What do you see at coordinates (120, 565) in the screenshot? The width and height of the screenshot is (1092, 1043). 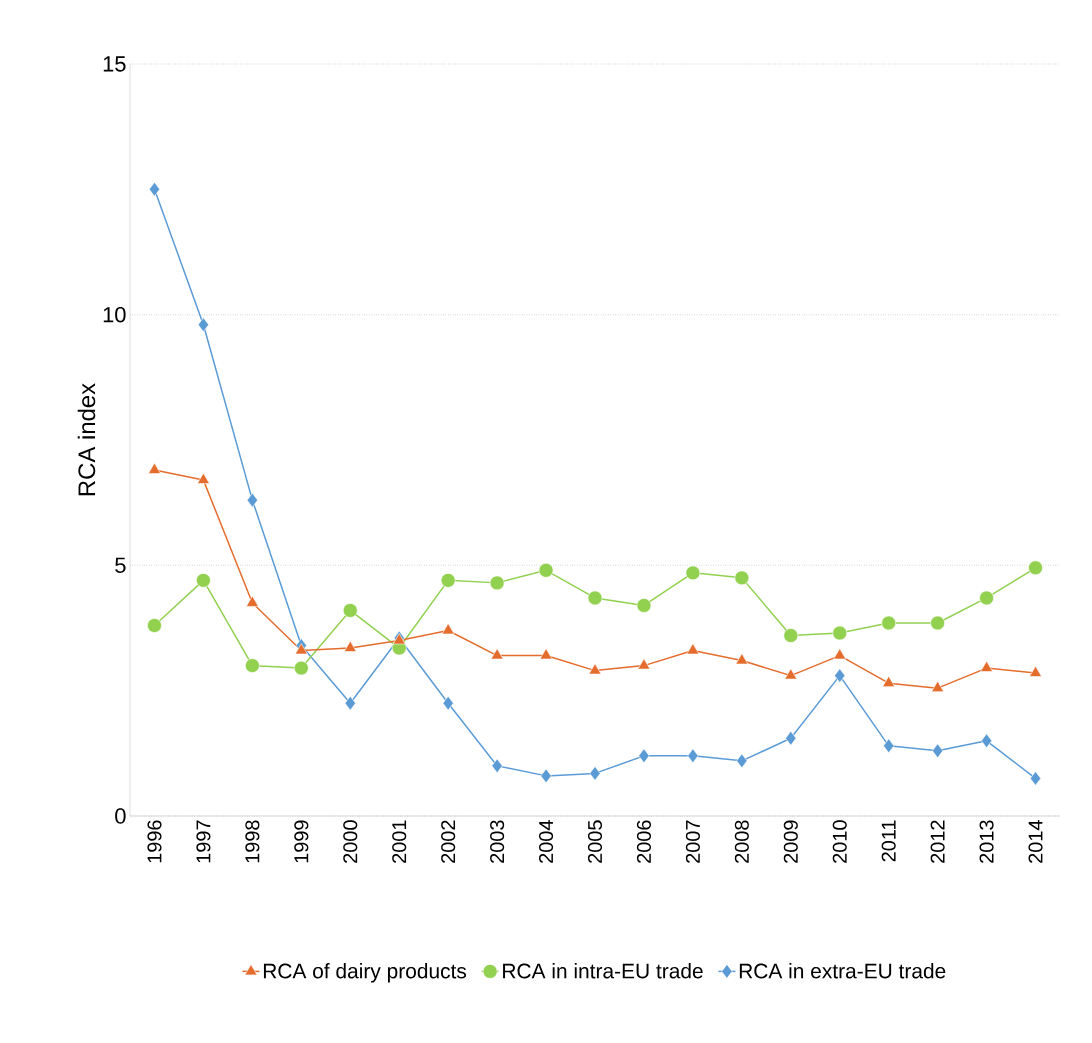 I see `y-tick-label: 5` at bounding box center [120, 565].